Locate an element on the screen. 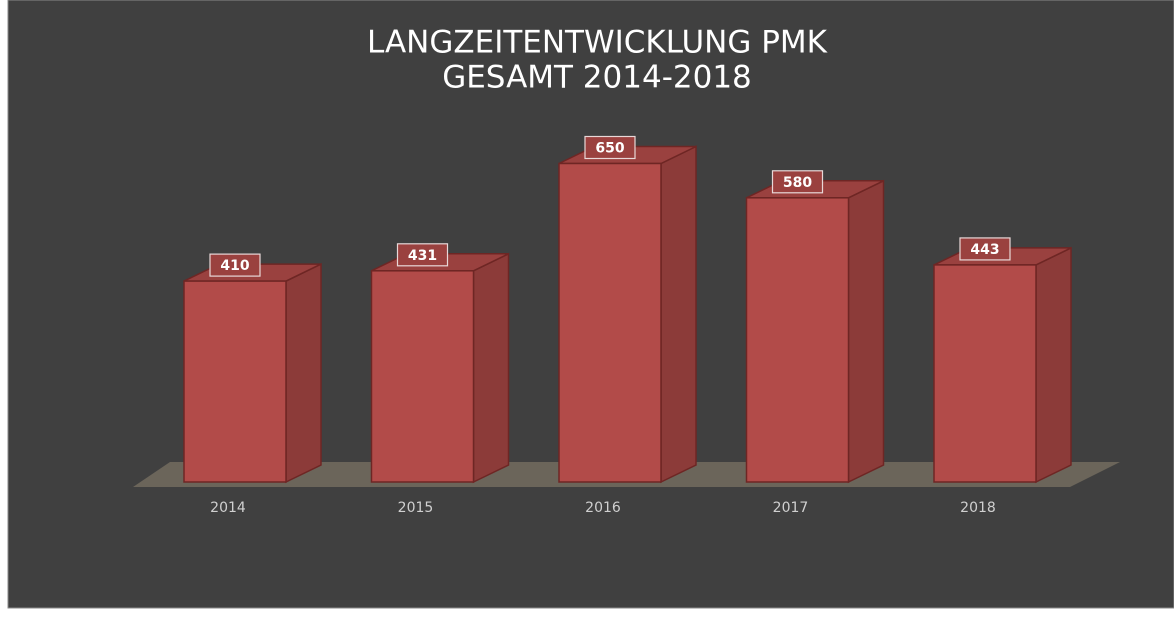 The image size is (1174, 617). data-label: 650 is located at coordinates (609, 149).